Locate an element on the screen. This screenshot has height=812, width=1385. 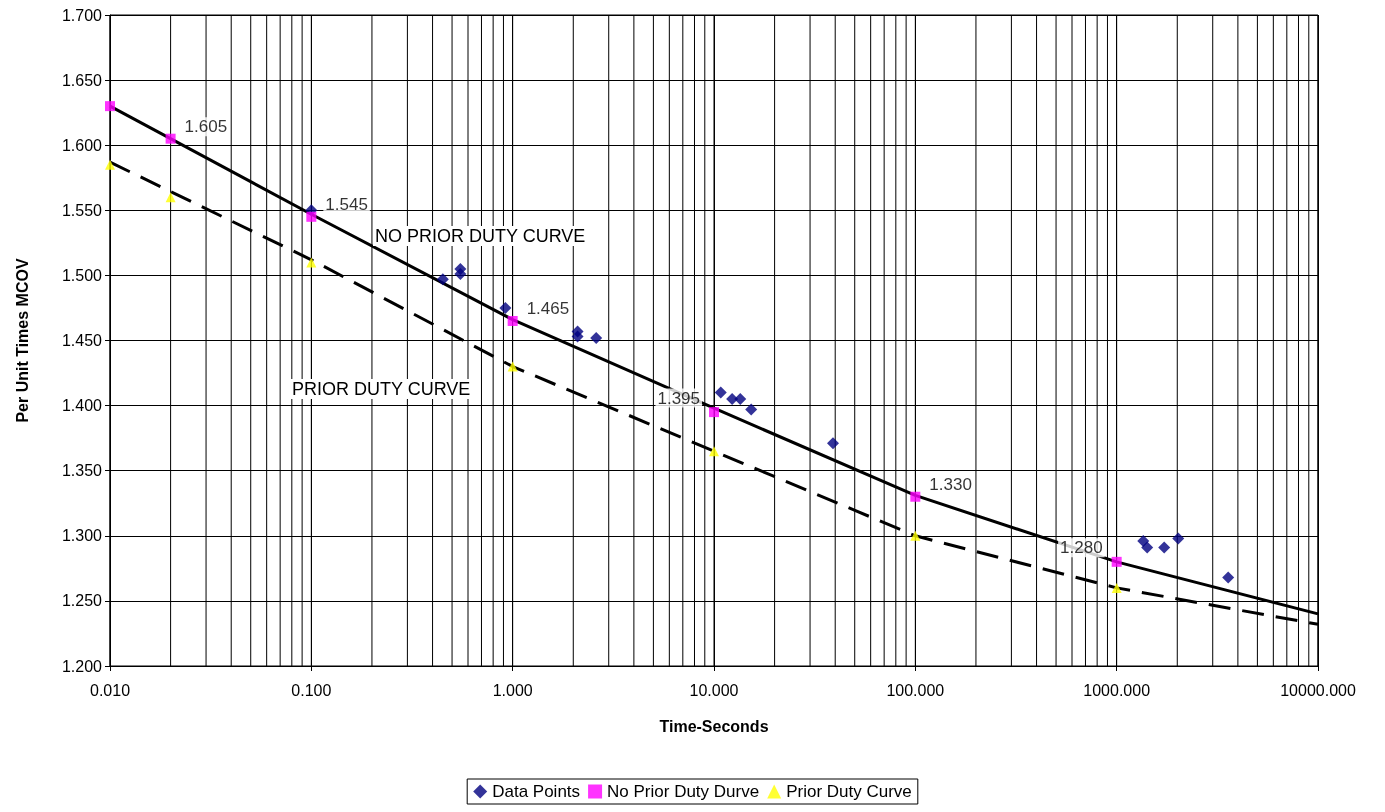
legend-label: Prior Duty Curve is located at coordinates (849, 791).